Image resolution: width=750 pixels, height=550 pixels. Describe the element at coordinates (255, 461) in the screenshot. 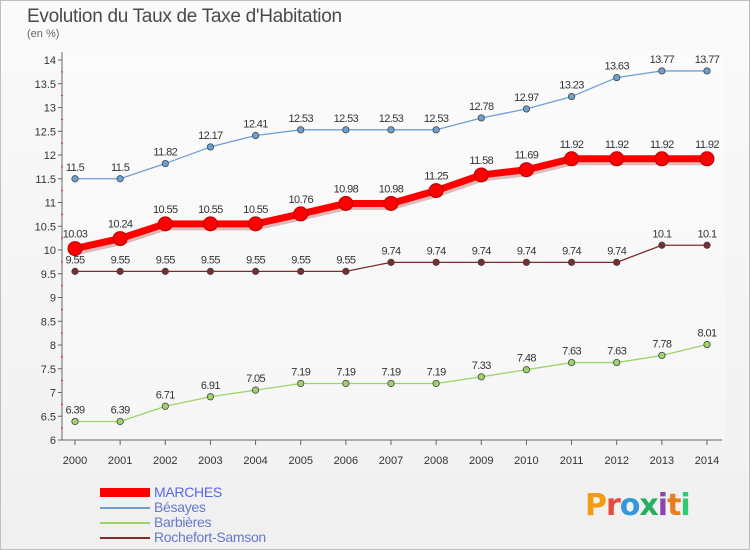

I see `x-tick-label: 2004` at that location.